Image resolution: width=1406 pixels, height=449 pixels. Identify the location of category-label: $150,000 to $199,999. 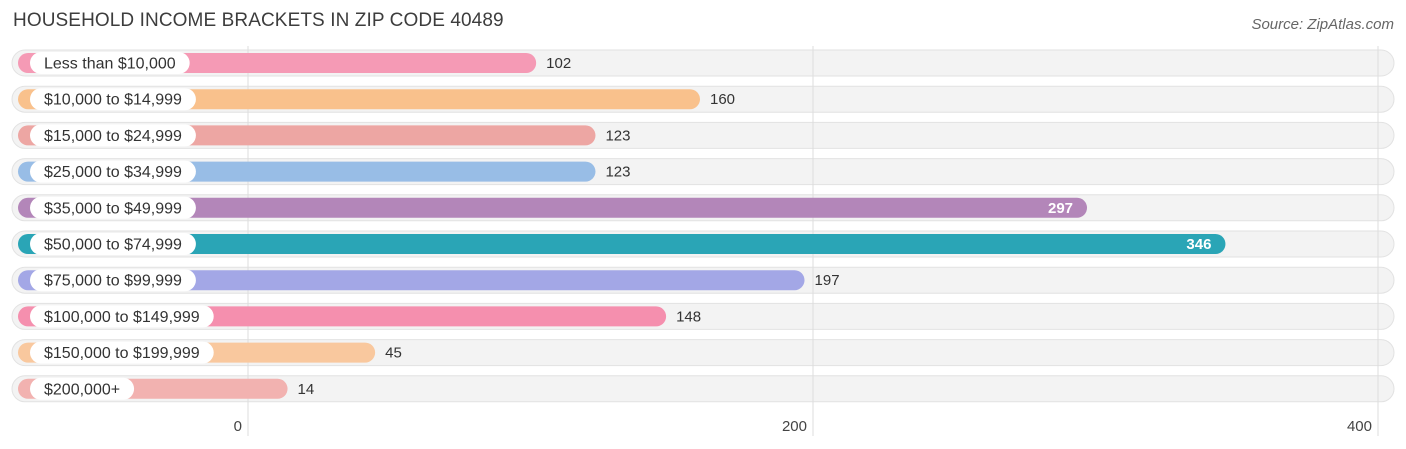
(122, 353).